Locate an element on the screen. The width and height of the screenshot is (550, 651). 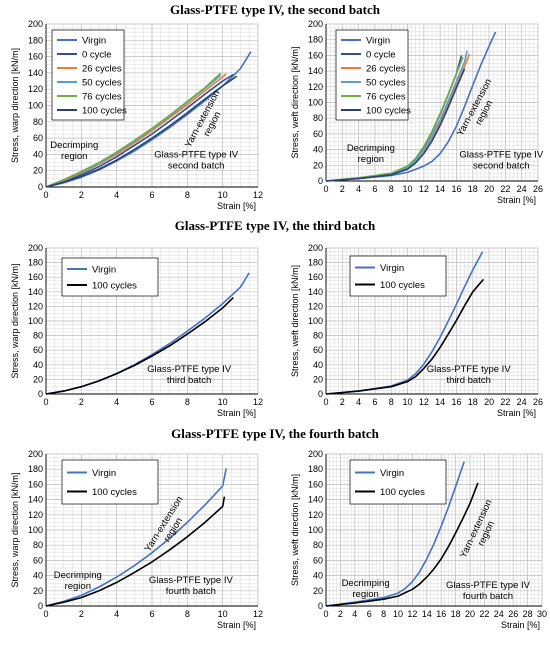
heading-fourth-batch: Glass-PTFE type IV, the fourth batch is located at coordinates (275, 433).